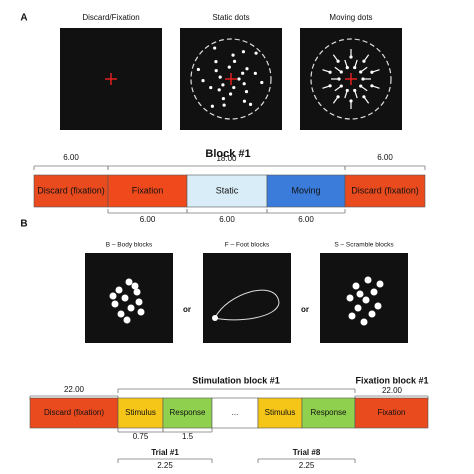 This screenshot has height=474, width=474. Describe the element at coordinates (351, 79) in the screenshot. I see `aperture` at that location.